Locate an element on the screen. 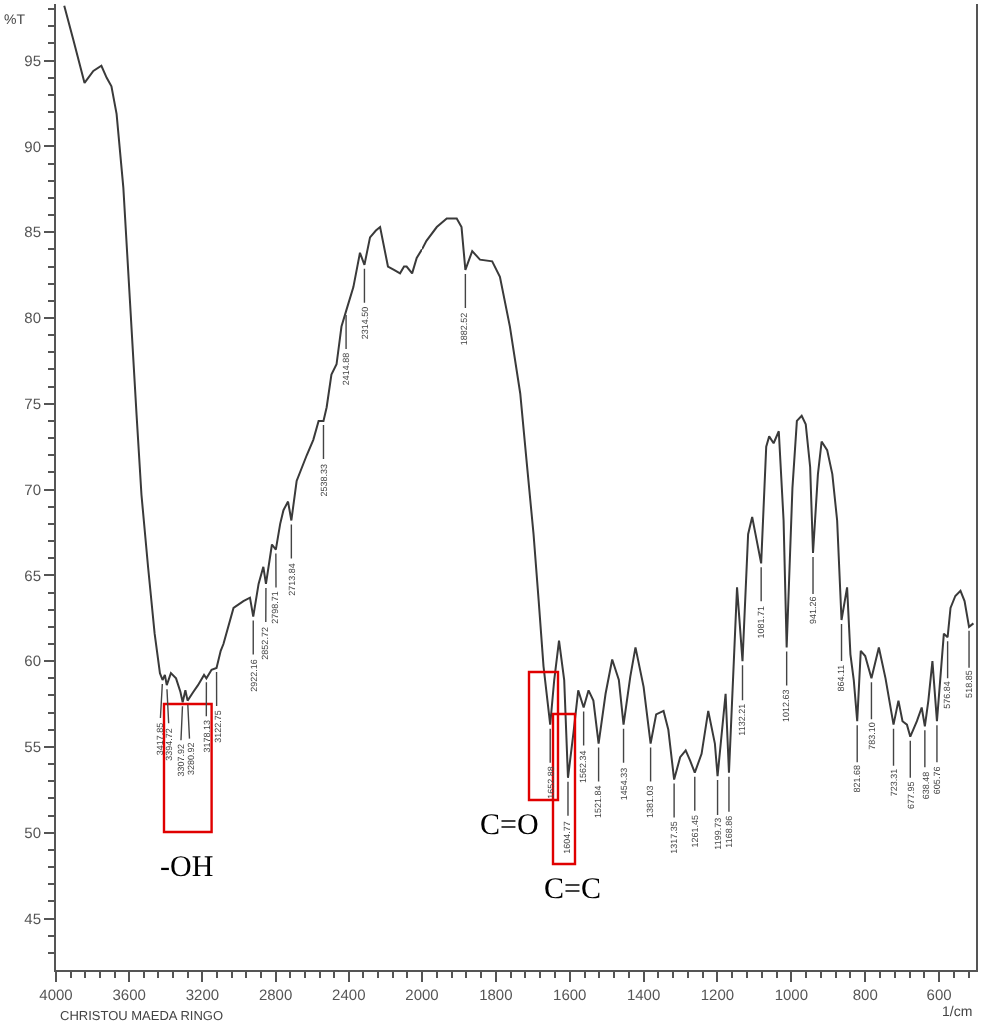 The image size is (998, 1030). annotation: C=C is located at coordinates (572, 890).